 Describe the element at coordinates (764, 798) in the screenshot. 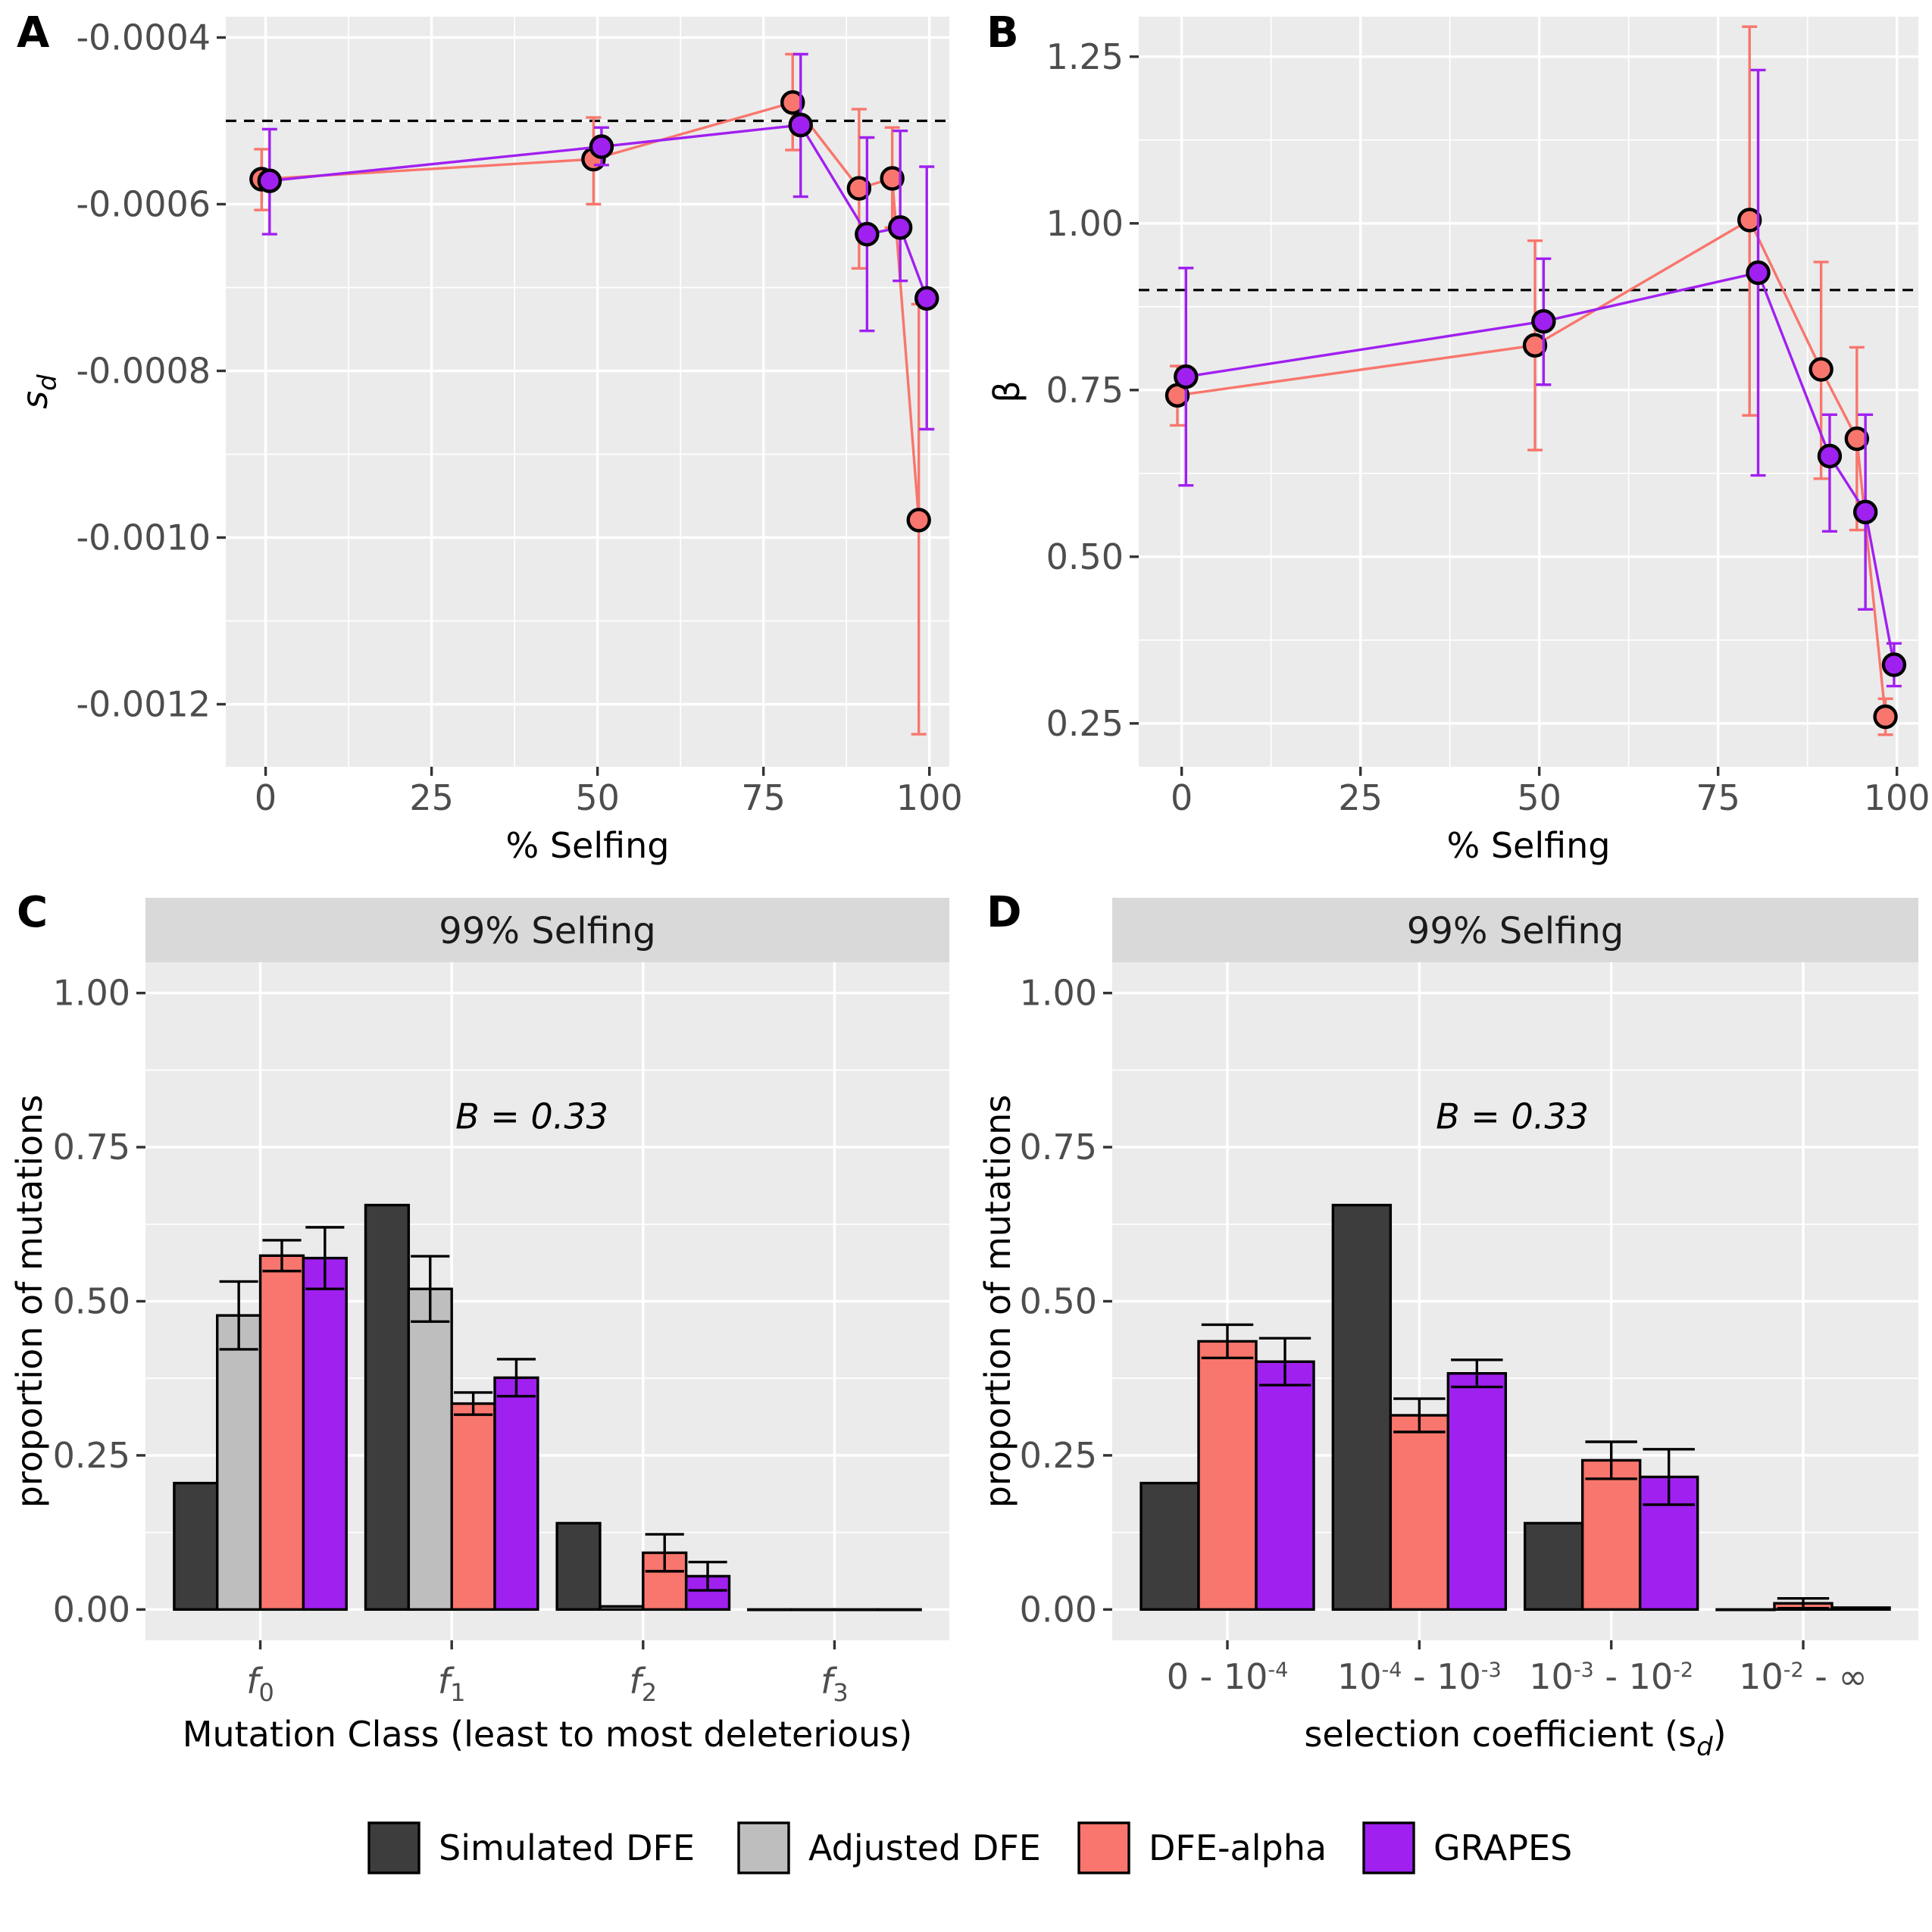

I see `x-tick-label: 75` at that location.